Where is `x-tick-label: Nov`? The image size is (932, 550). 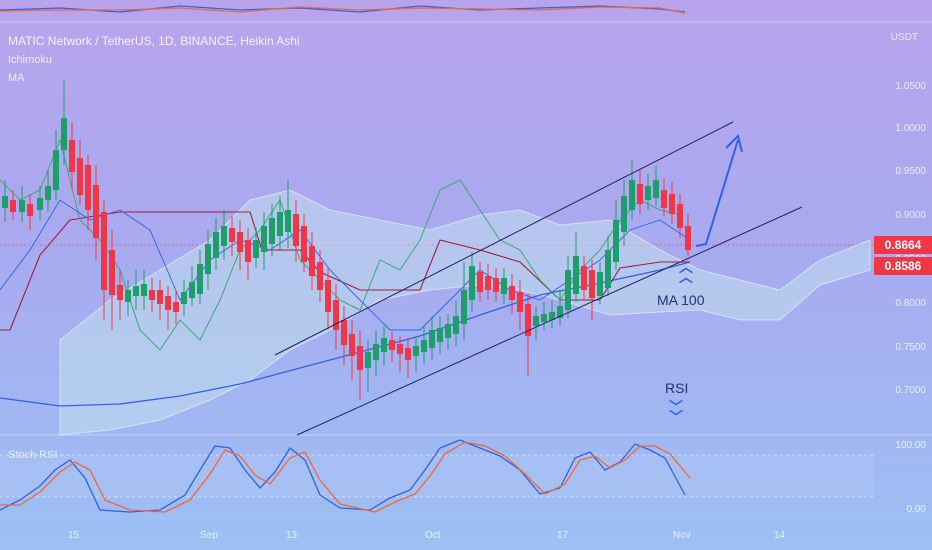
x-tick-label: Nov is located at coordinates (682, 535).